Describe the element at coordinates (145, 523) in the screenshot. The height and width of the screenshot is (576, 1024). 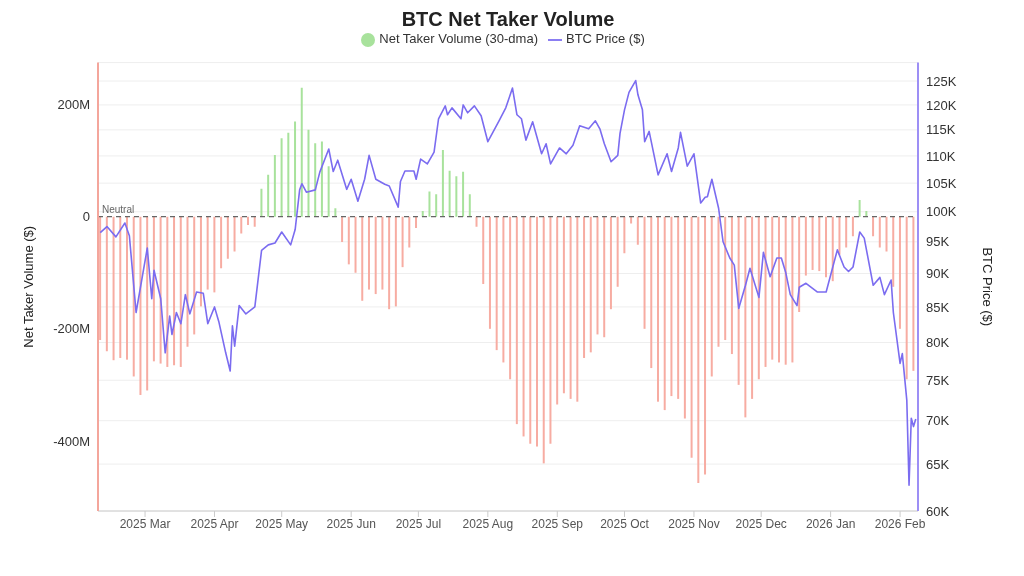
I see `x-tick-label: 2025 Mar` at that location.